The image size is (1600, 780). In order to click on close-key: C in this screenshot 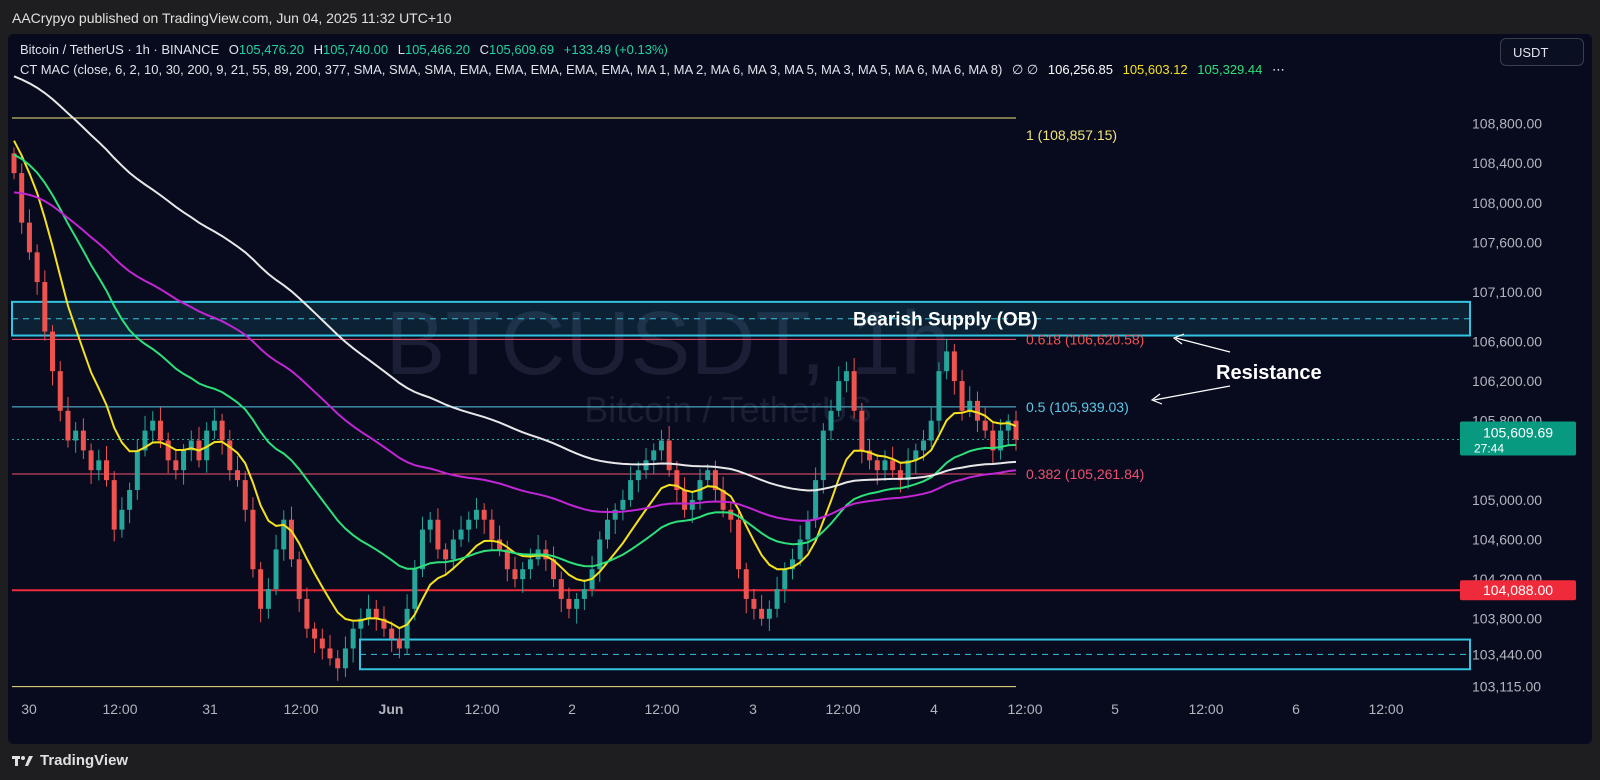, I will do `click(484, 49)`.